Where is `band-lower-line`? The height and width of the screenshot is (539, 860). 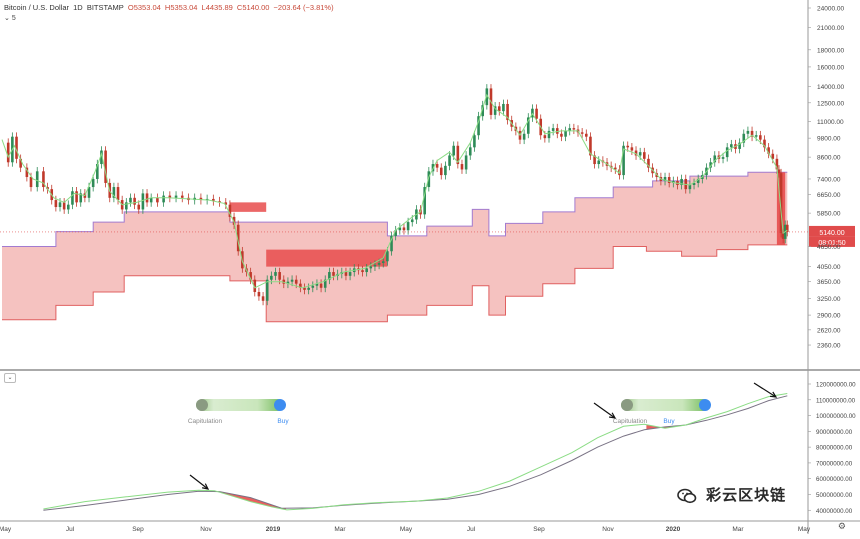 band-lower-line is located at coordinates (395, 283).